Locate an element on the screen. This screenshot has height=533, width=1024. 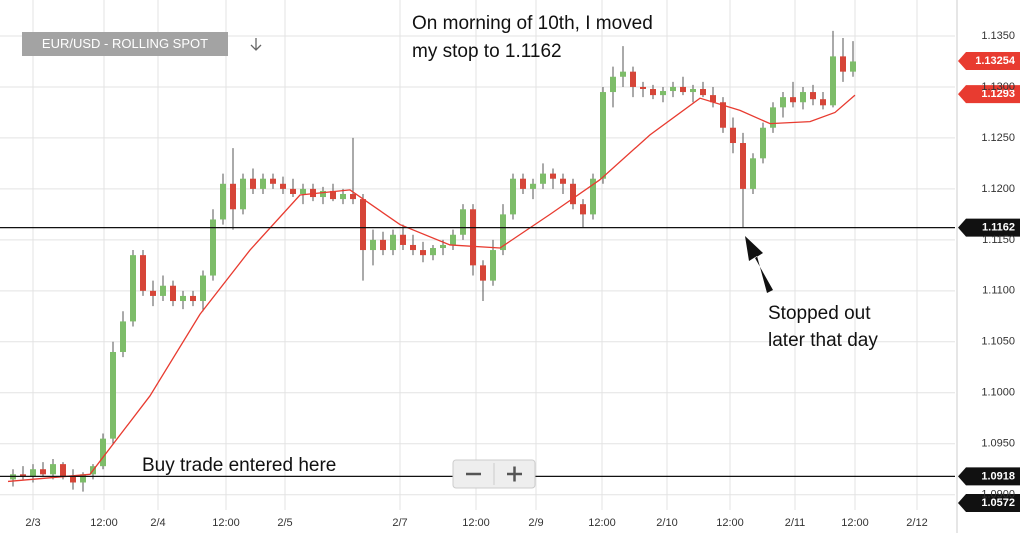
download-icon is located at coordinates (256, 44).